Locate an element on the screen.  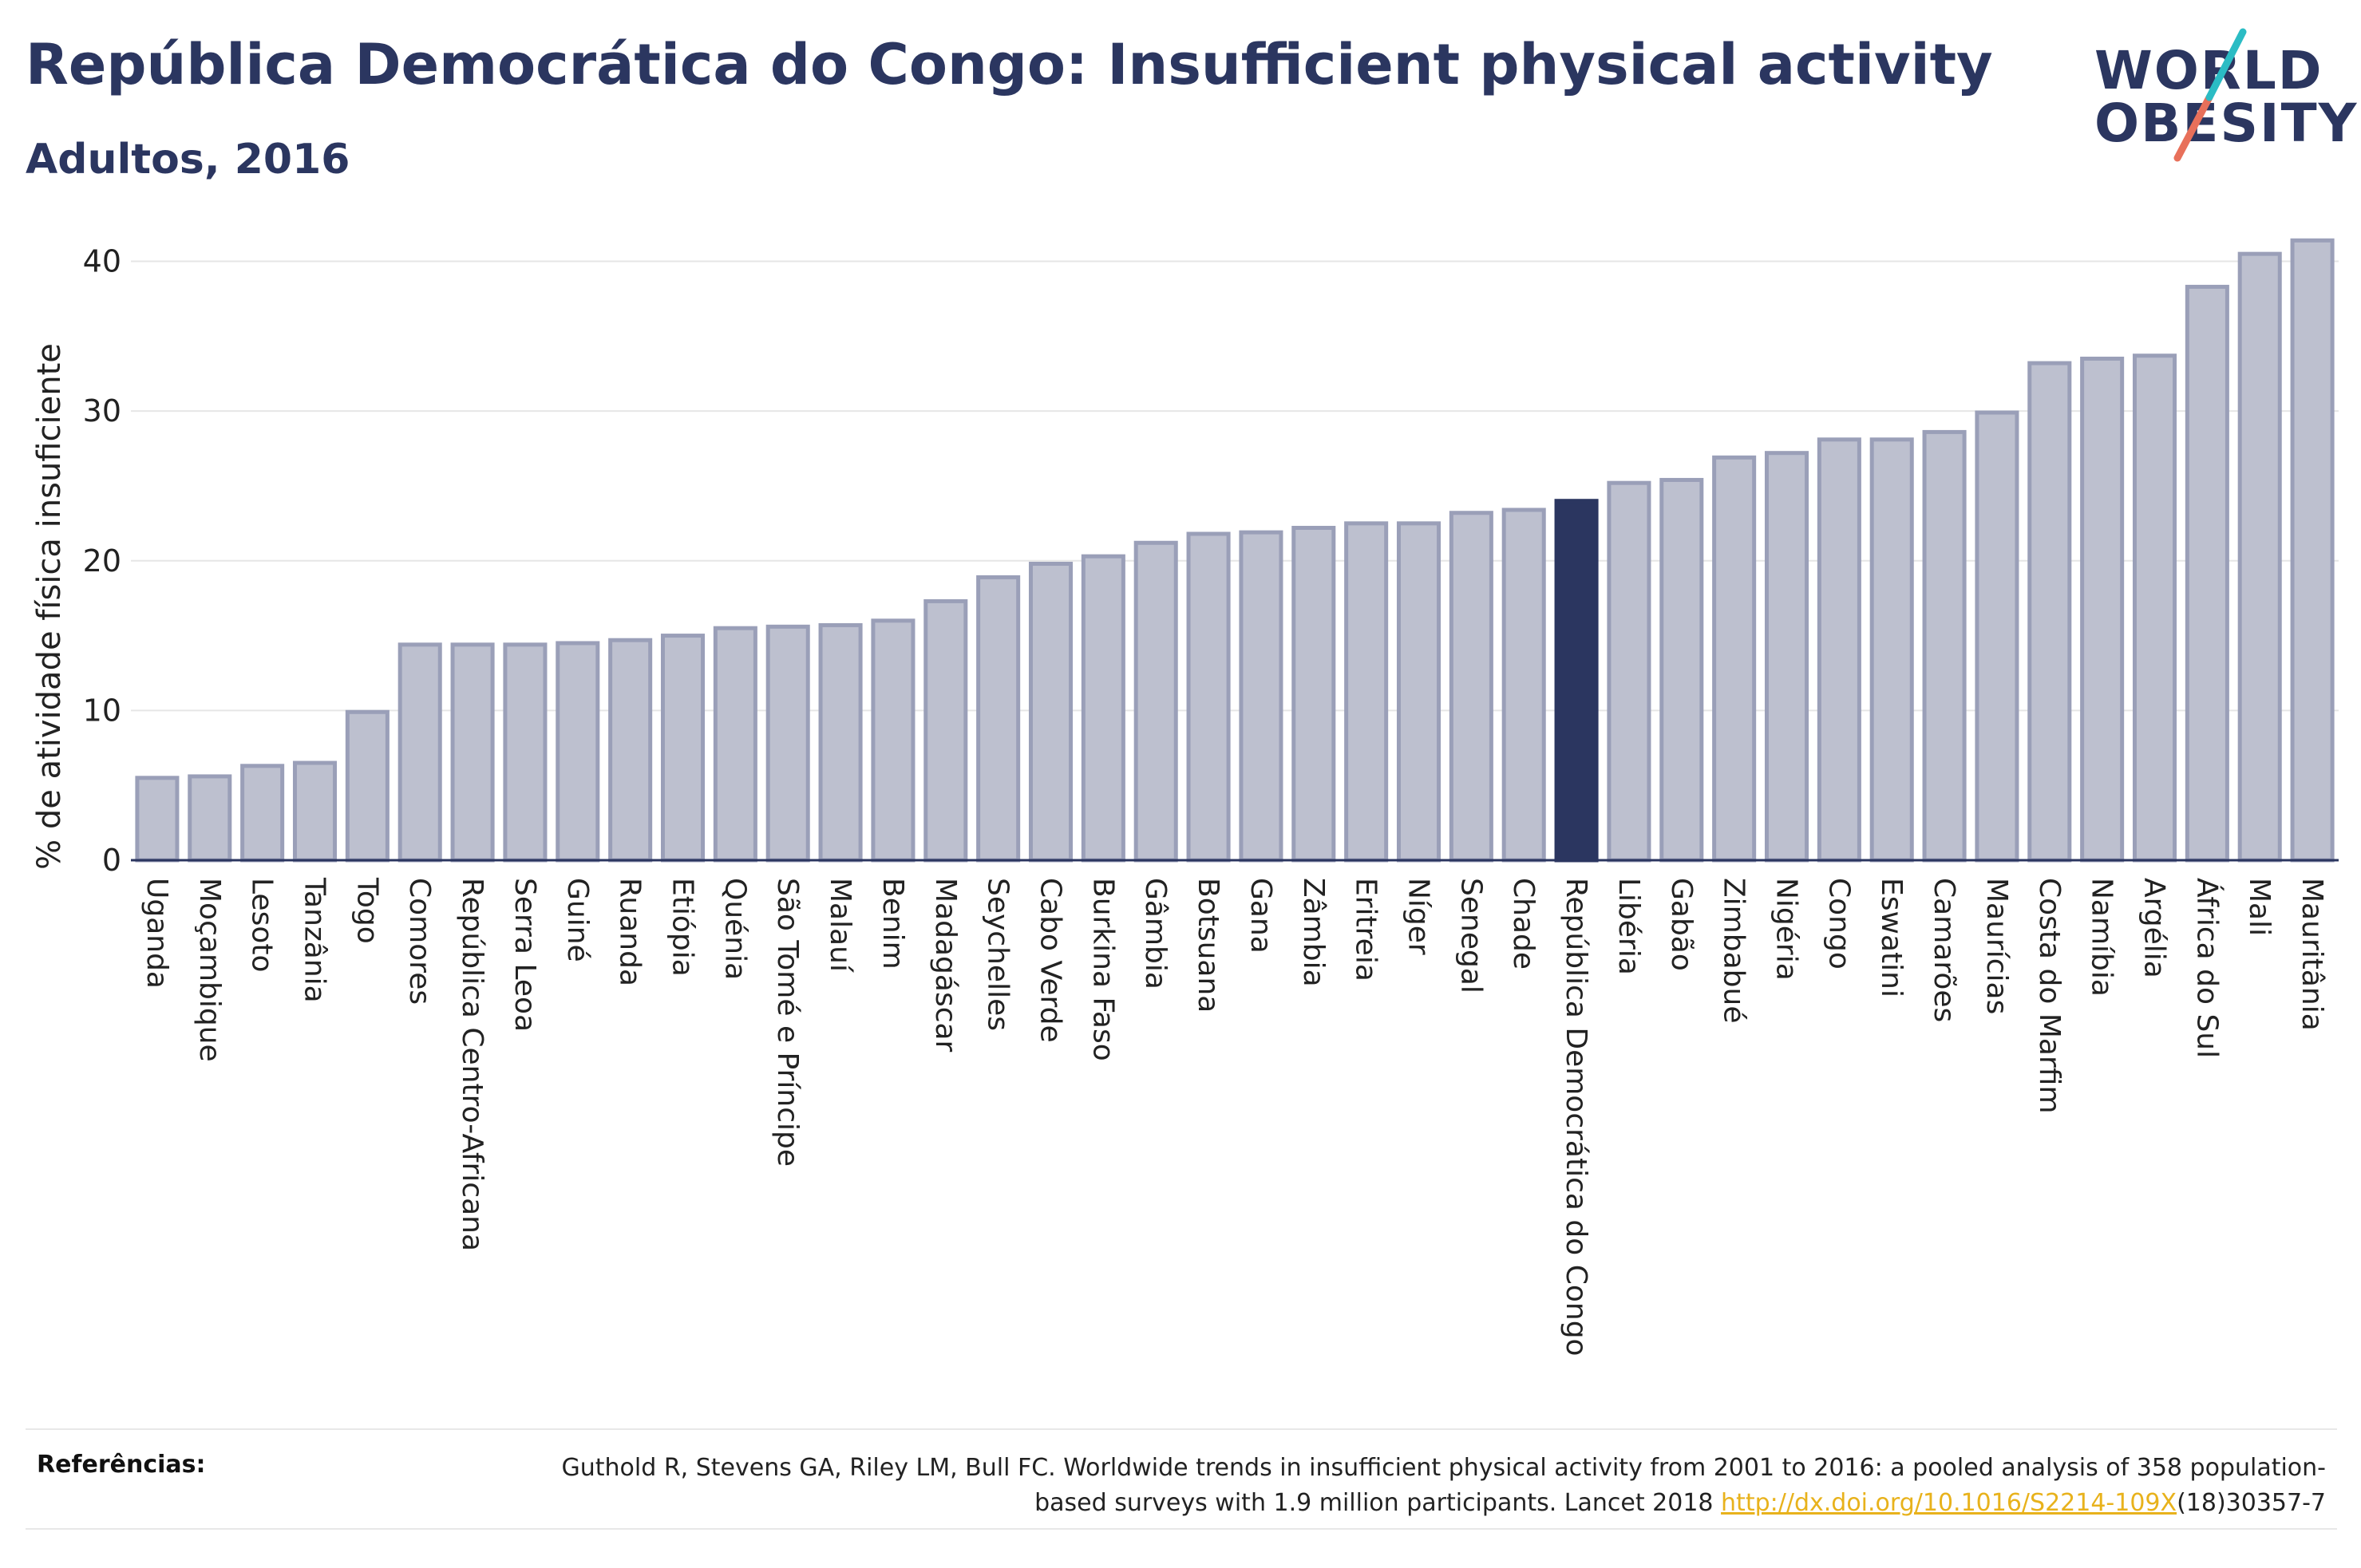
y-axis-label: % de atividade física insuficiente is located at coordinates (49, 606).